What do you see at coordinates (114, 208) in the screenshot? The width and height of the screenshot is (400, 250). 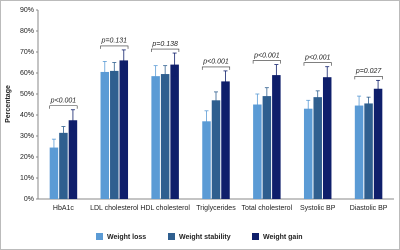 I see `x-tick-label: LDL cholesterol` at bounding box center [114, 208].